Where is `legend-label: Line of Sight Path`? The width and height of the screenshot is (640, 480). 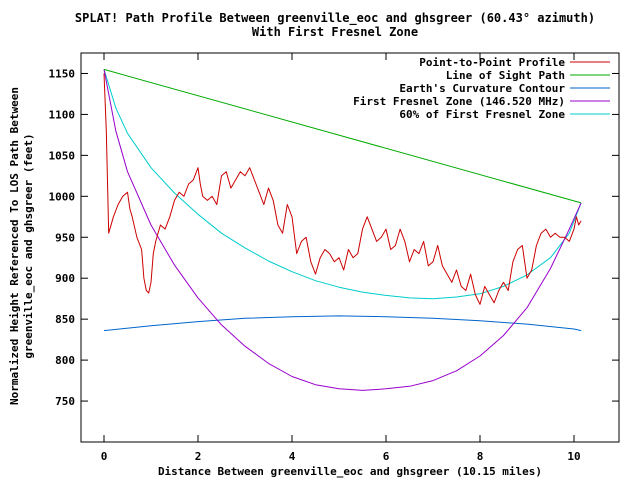
legend-label: Line of Sight Path is located at coordinates (505, 75).